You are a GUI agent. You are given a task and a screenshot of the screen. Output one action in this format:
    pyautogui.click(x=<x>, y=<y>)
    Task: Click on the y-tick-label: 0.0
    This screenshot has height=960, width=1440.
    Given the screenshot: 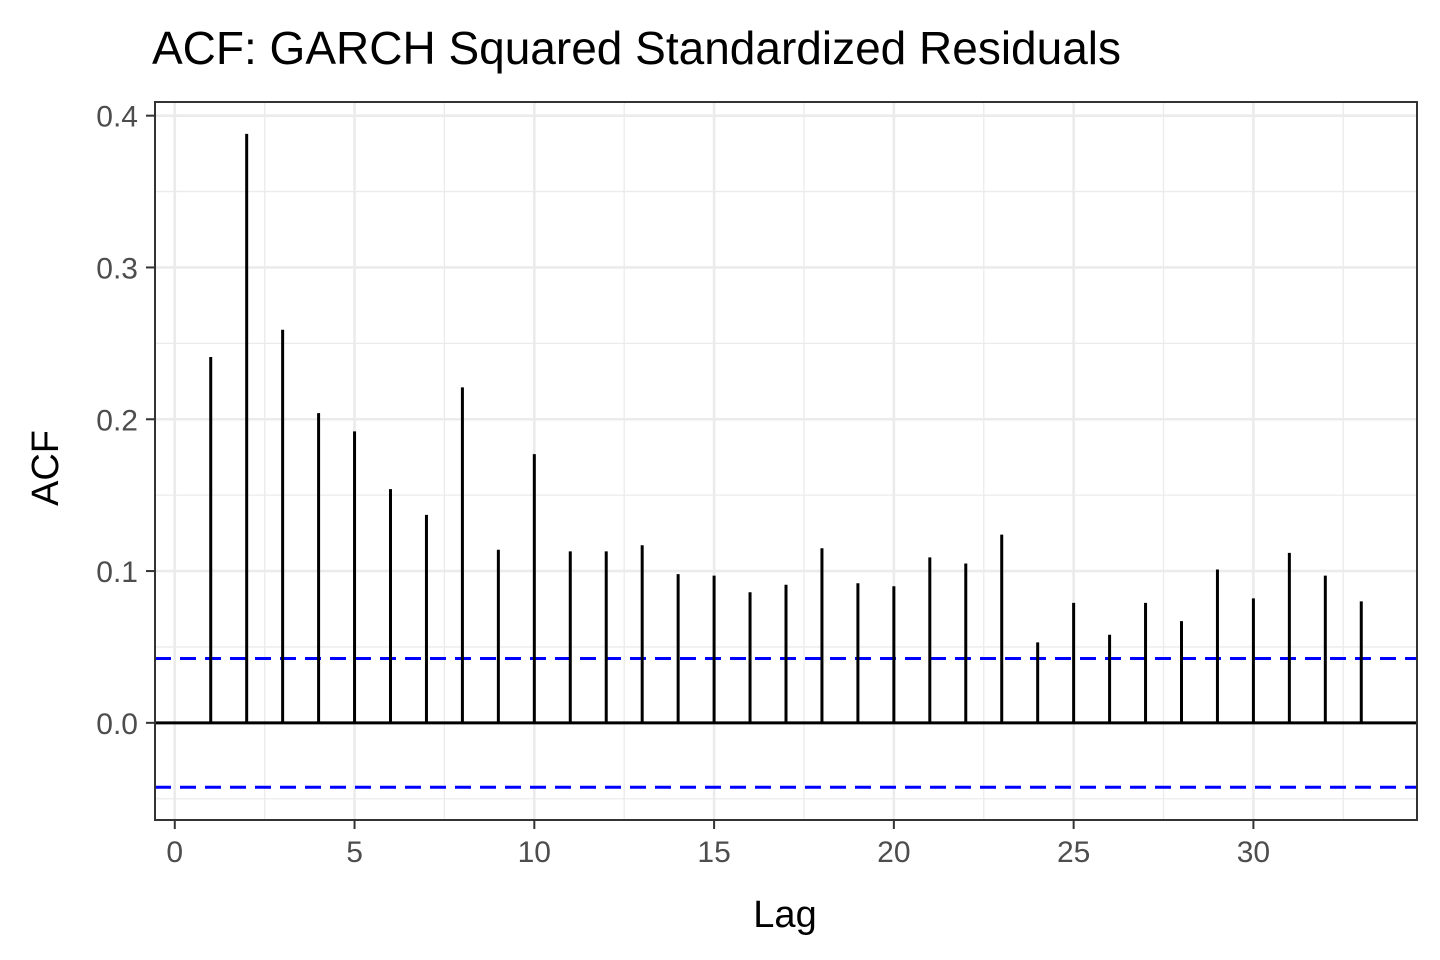 What is the action you would take?
    pyautogui.click(x=117, y=724)
    